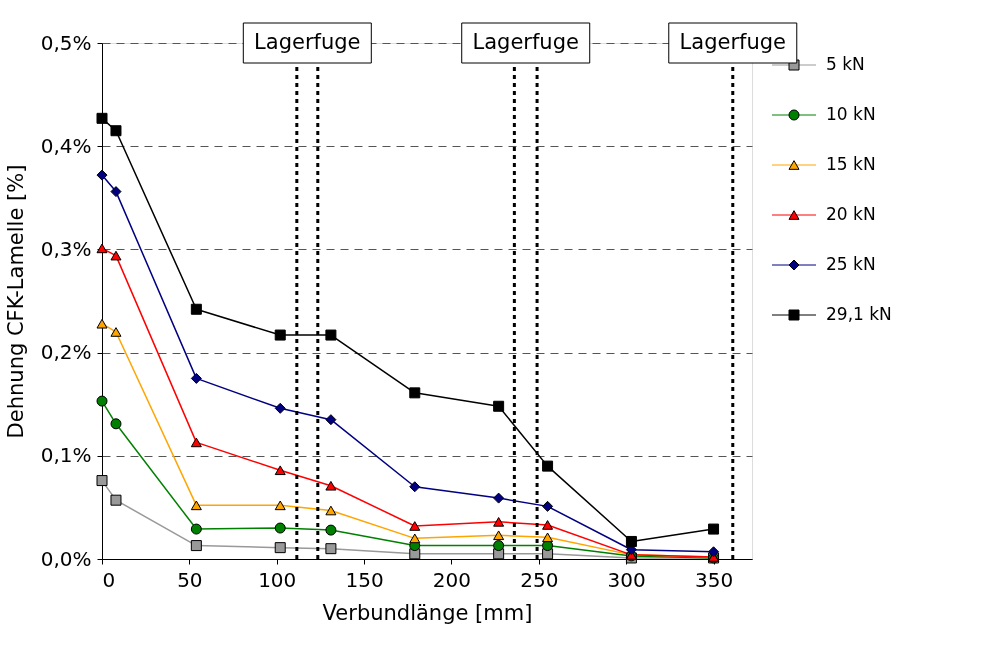 The width and height of the screenshot is (1002, 647). I want to click on x-tick-label: 100, so click(277, 579).